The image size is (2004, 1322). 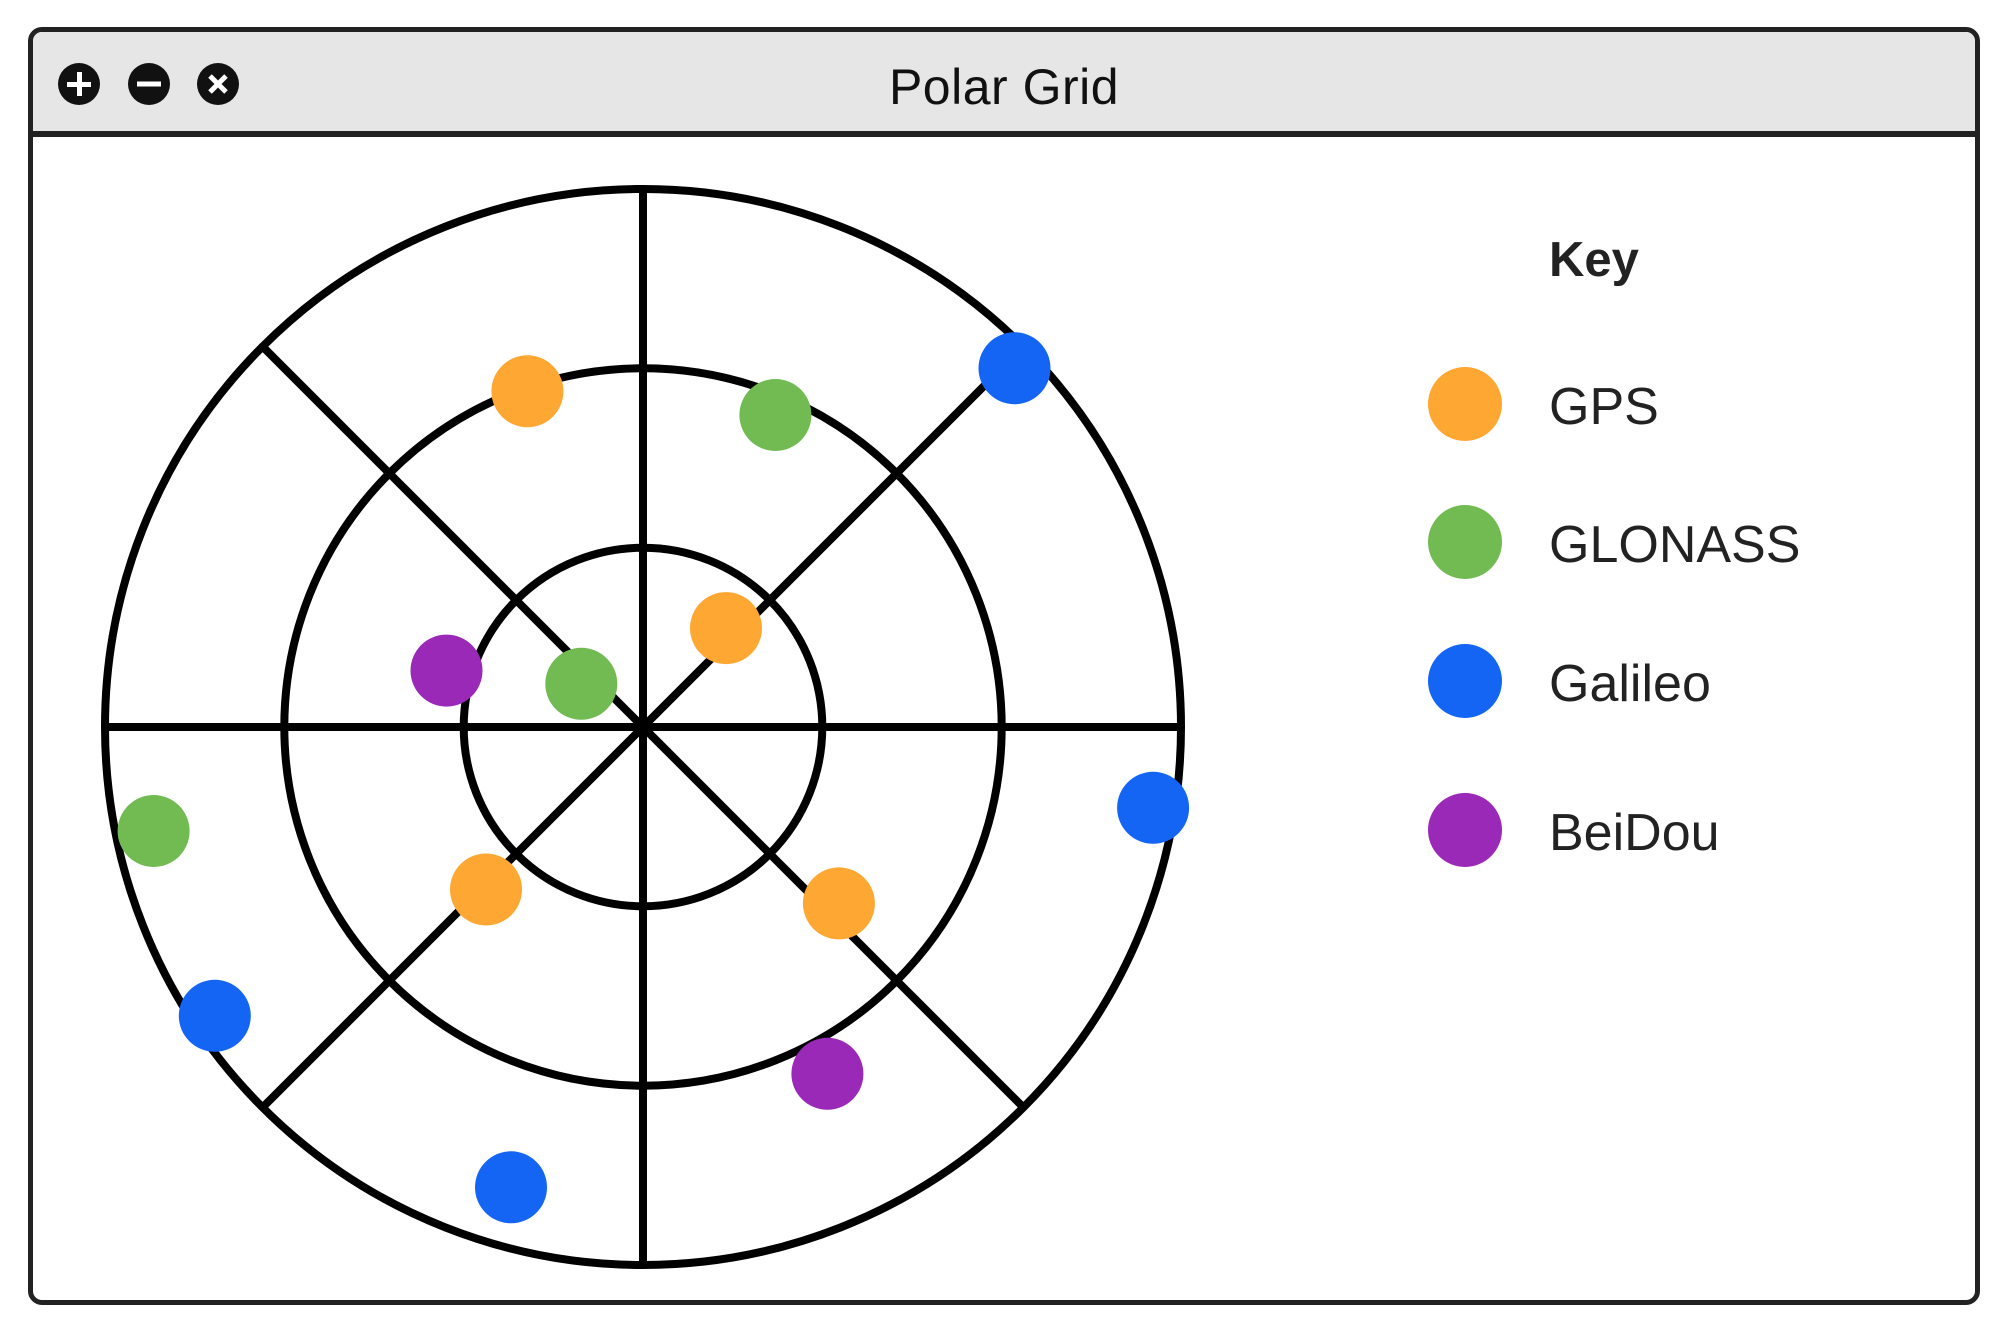 I want to click on legend-swatch-galileo, so click(x=1465, y=681).